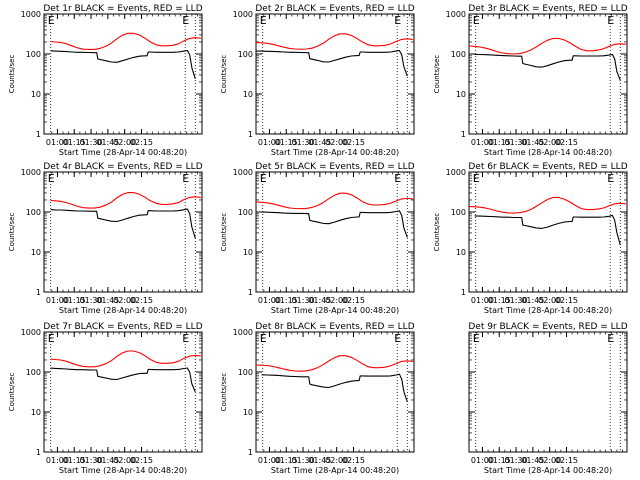 The image size is (640, 480). What do you see at coordinates (334, 9) in the screenshot?
I see `panel-title: Det 2r BLACK = Events, RED = LLD` at bounding box center [334, 9].